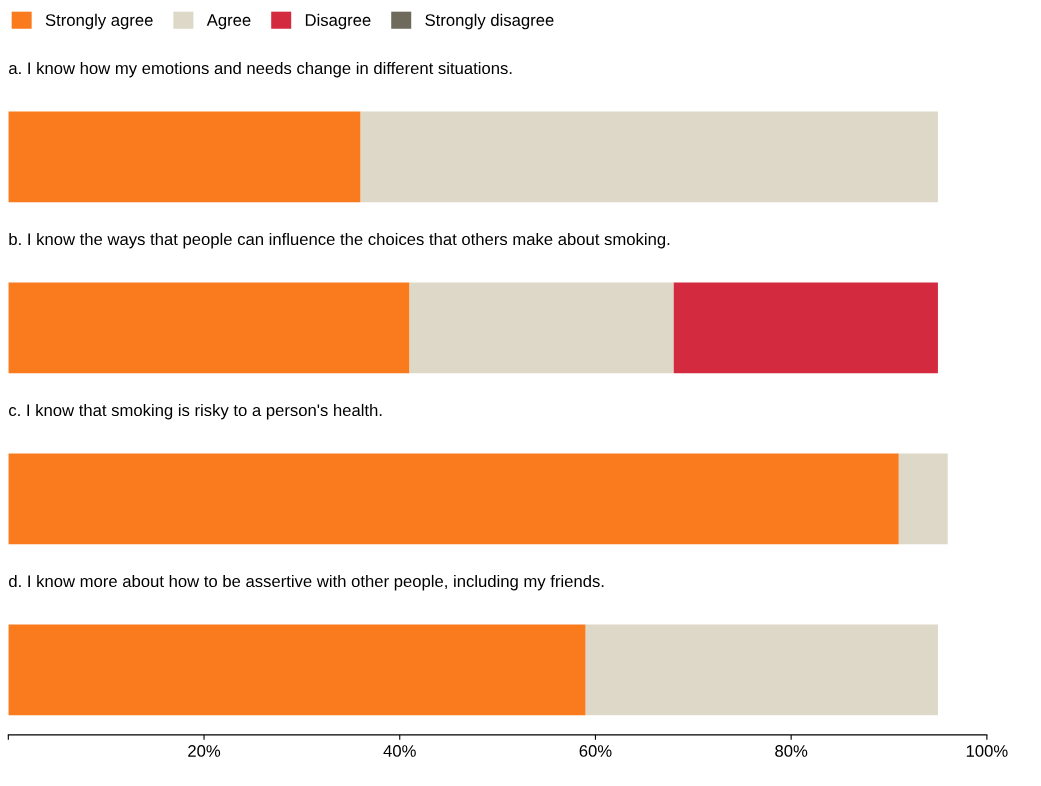  What do you see at coordinates (791, 751) in the screenshot?
I see `x-tick-label: 80%` at bounding box center [791, 751].